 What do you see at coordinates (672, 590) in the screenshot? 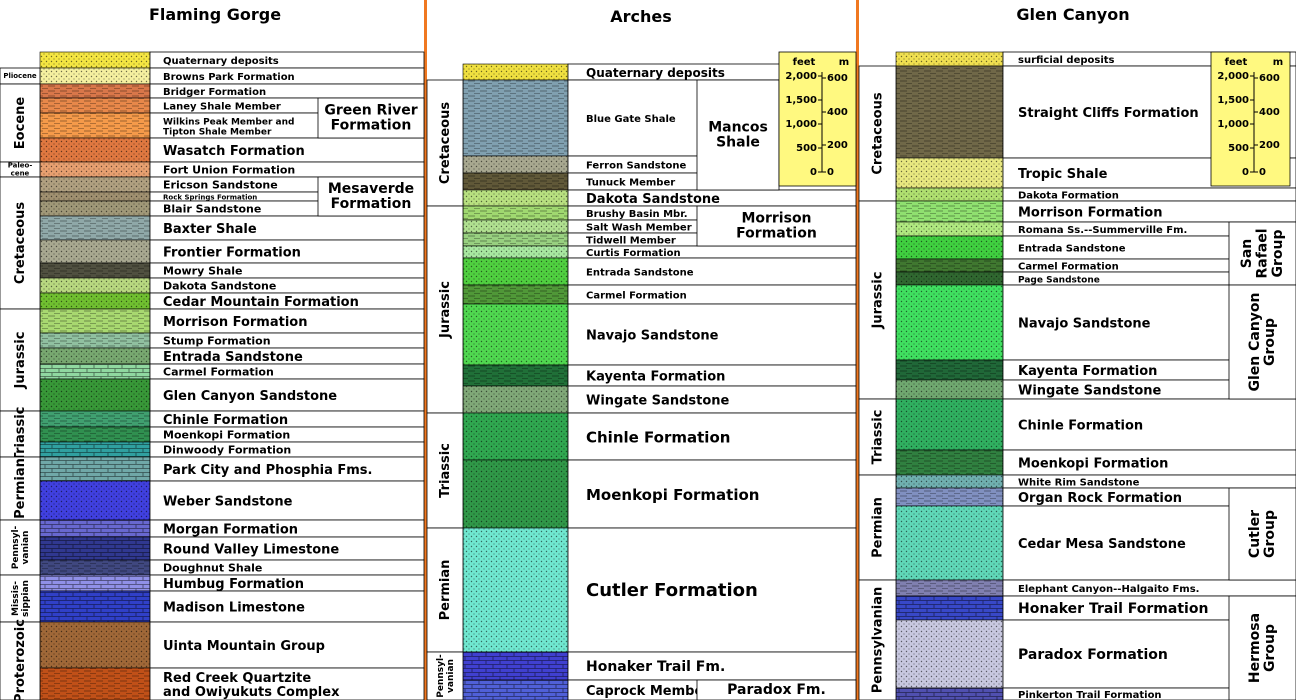
I see `unit-label: Cutler Formation` at bounding box center [672, 590].